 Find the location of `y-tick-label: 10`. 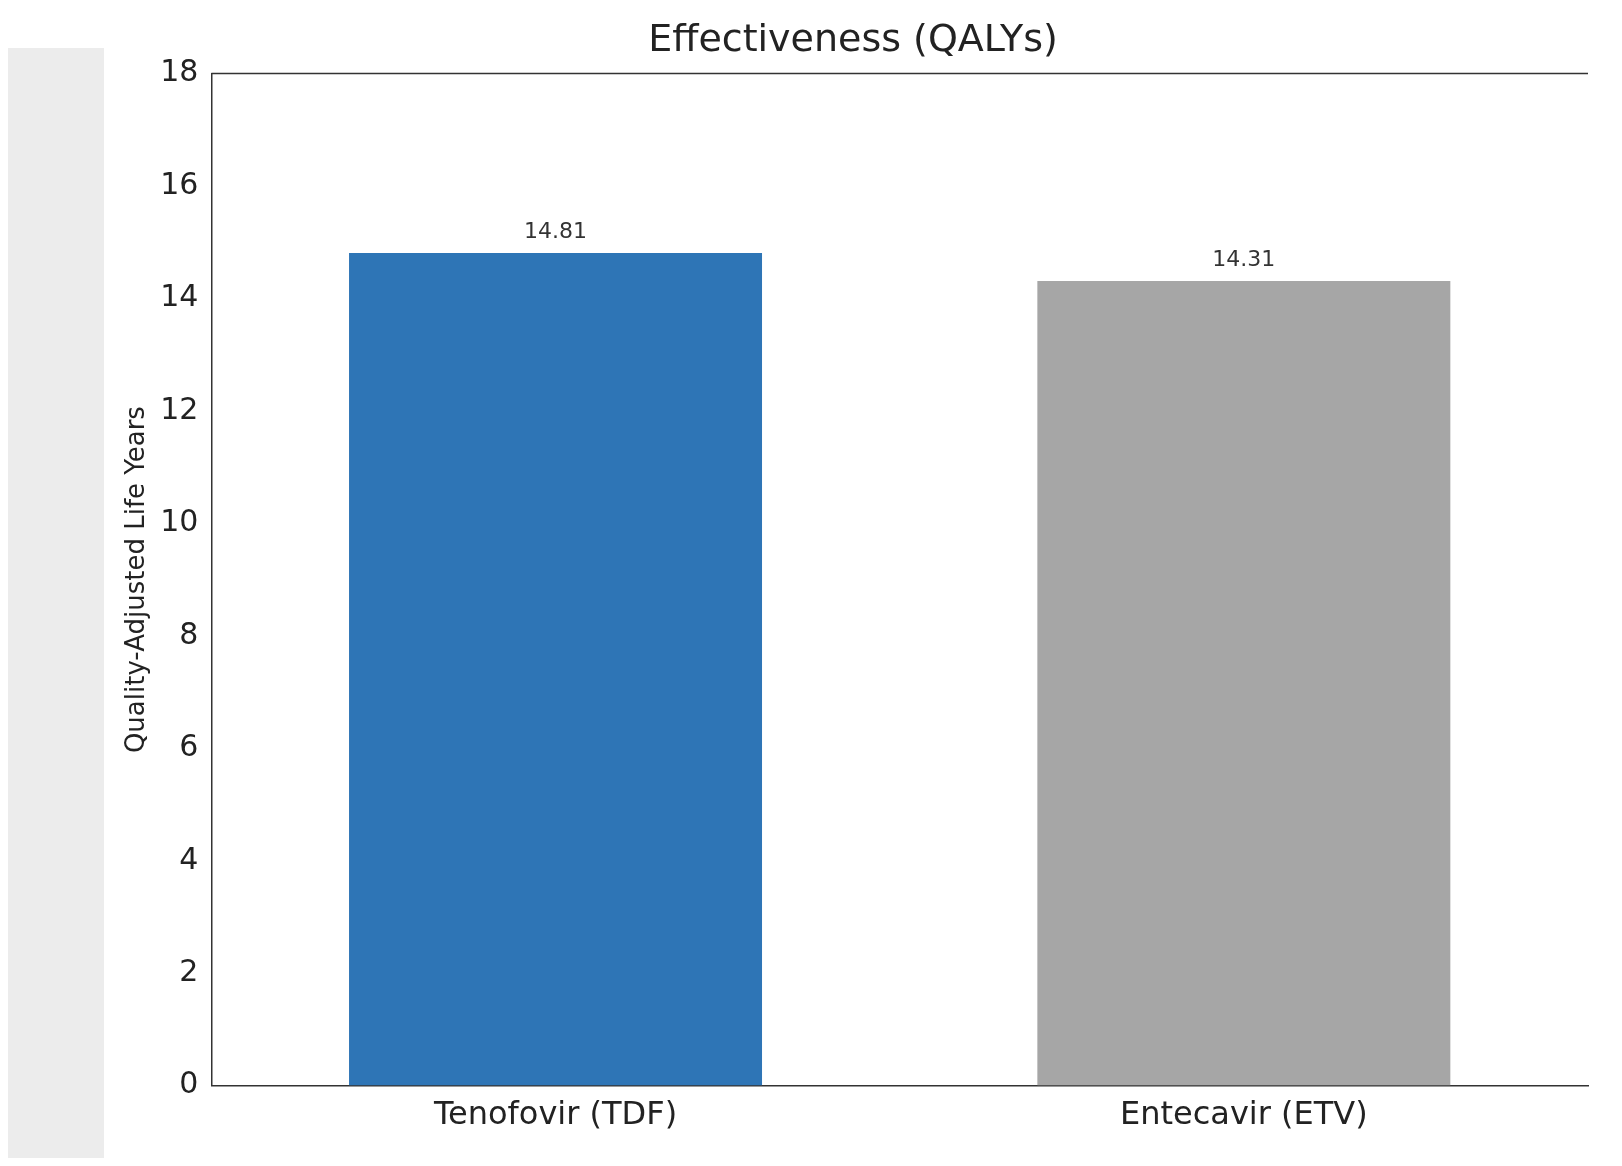

y-tick-label: 10 is located at coordinates (179, 521).